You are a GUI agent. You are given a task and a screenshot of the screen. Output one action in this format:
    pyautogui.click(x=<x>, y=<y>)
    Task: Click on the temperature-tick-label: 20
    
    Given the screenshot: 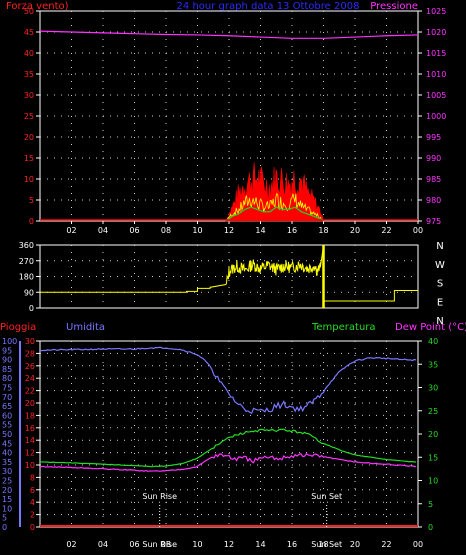 What is the action you would take?
    pyautogui.click(x=433, y=434)
    